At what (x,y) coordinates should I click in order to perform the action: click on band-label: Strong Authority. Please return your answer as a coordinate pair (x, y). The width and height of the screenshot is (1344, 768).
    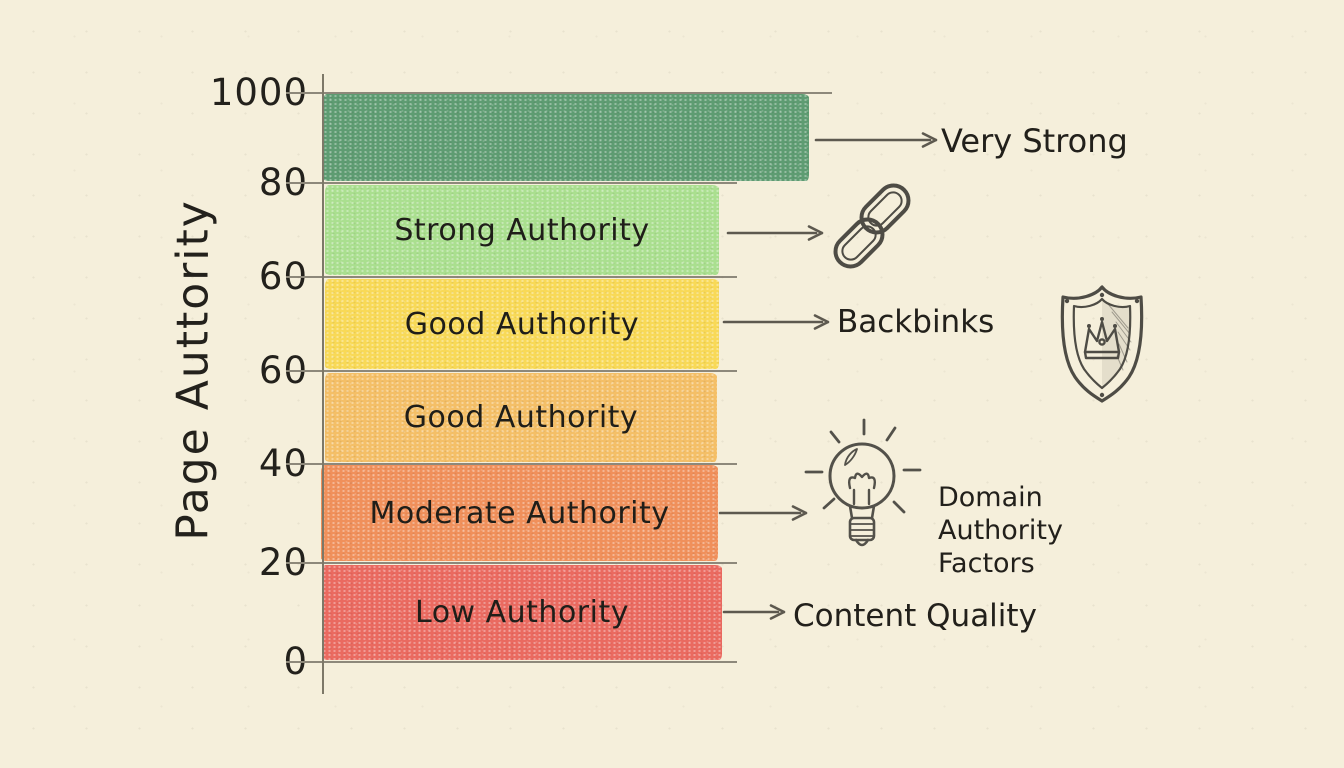
    Looking at the image, I should click on (522, 230).